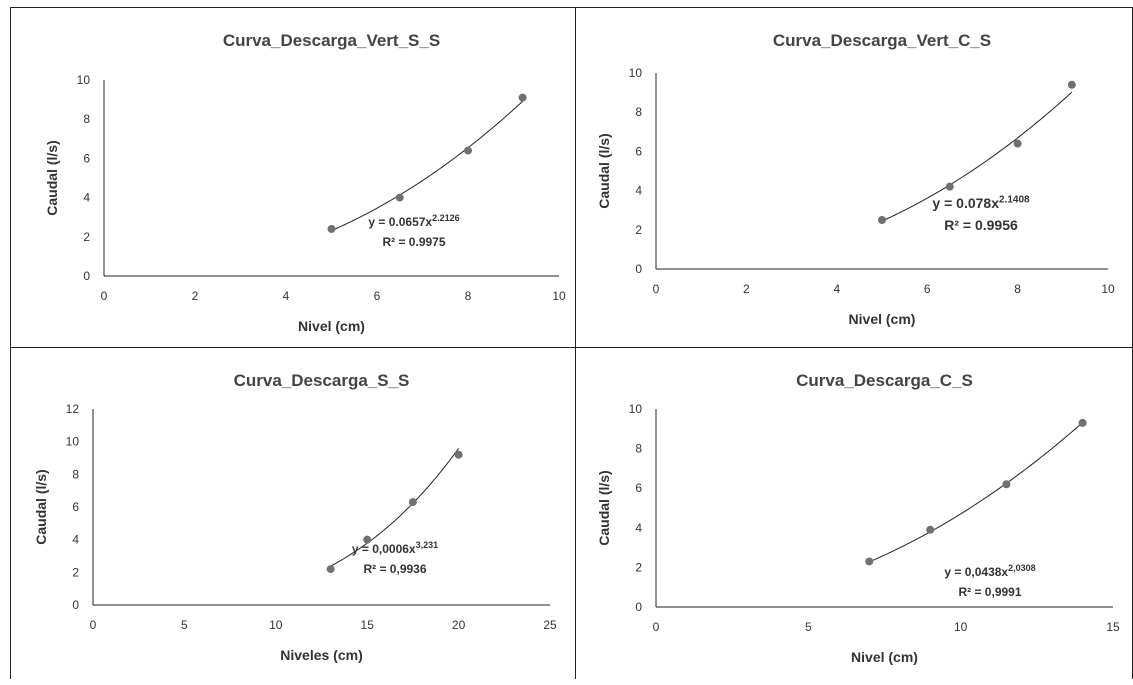 The height and width of the screenshot is (685, 1133). What do you see at coordinates (322, 380) in the screenshot?
I see `chart-title: Curva_Descarga_S_S` at bounding box center [322, 380].